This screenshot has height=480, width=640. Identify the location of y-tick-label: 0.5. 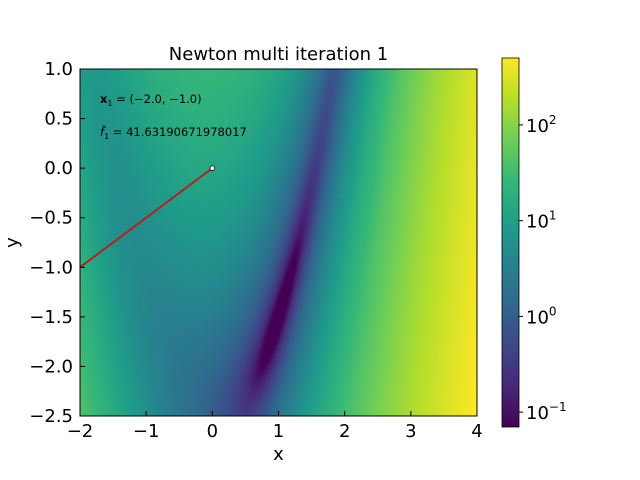
(58, 119).